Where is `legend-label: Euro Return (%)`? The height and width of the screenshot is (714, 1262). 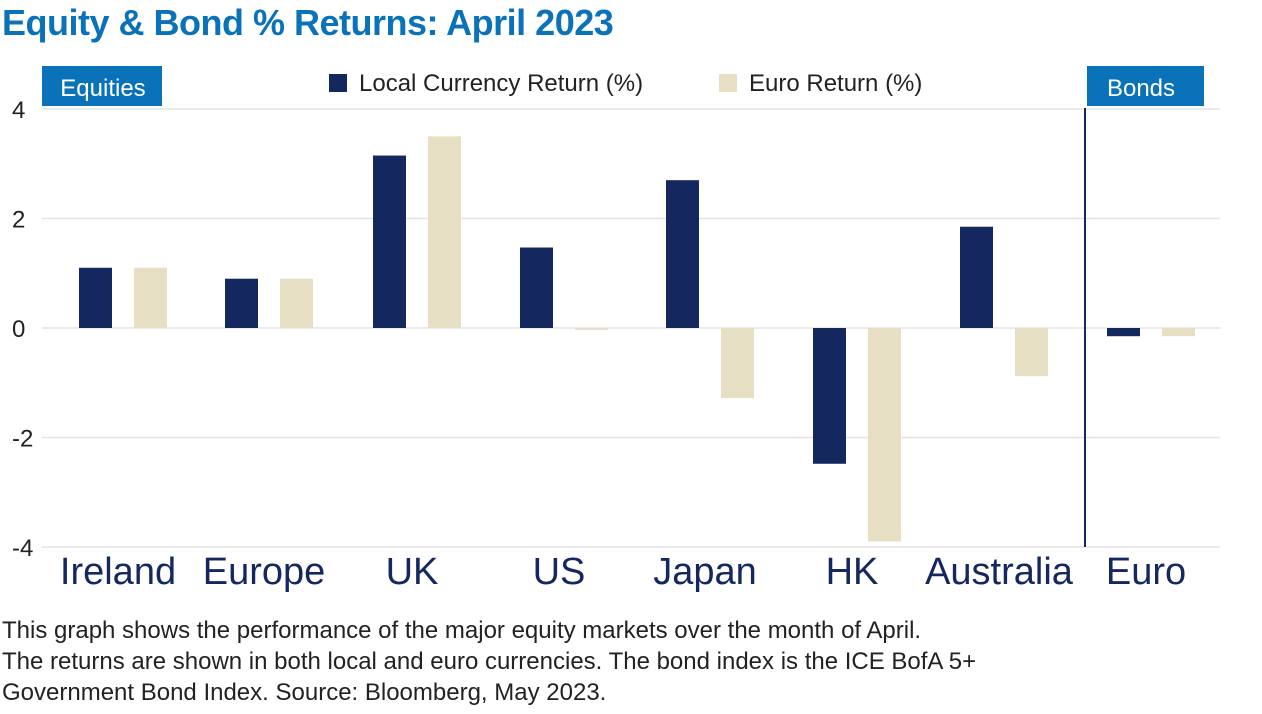
legend-label: Euro Return (%) is located at coordinates (835, 83).